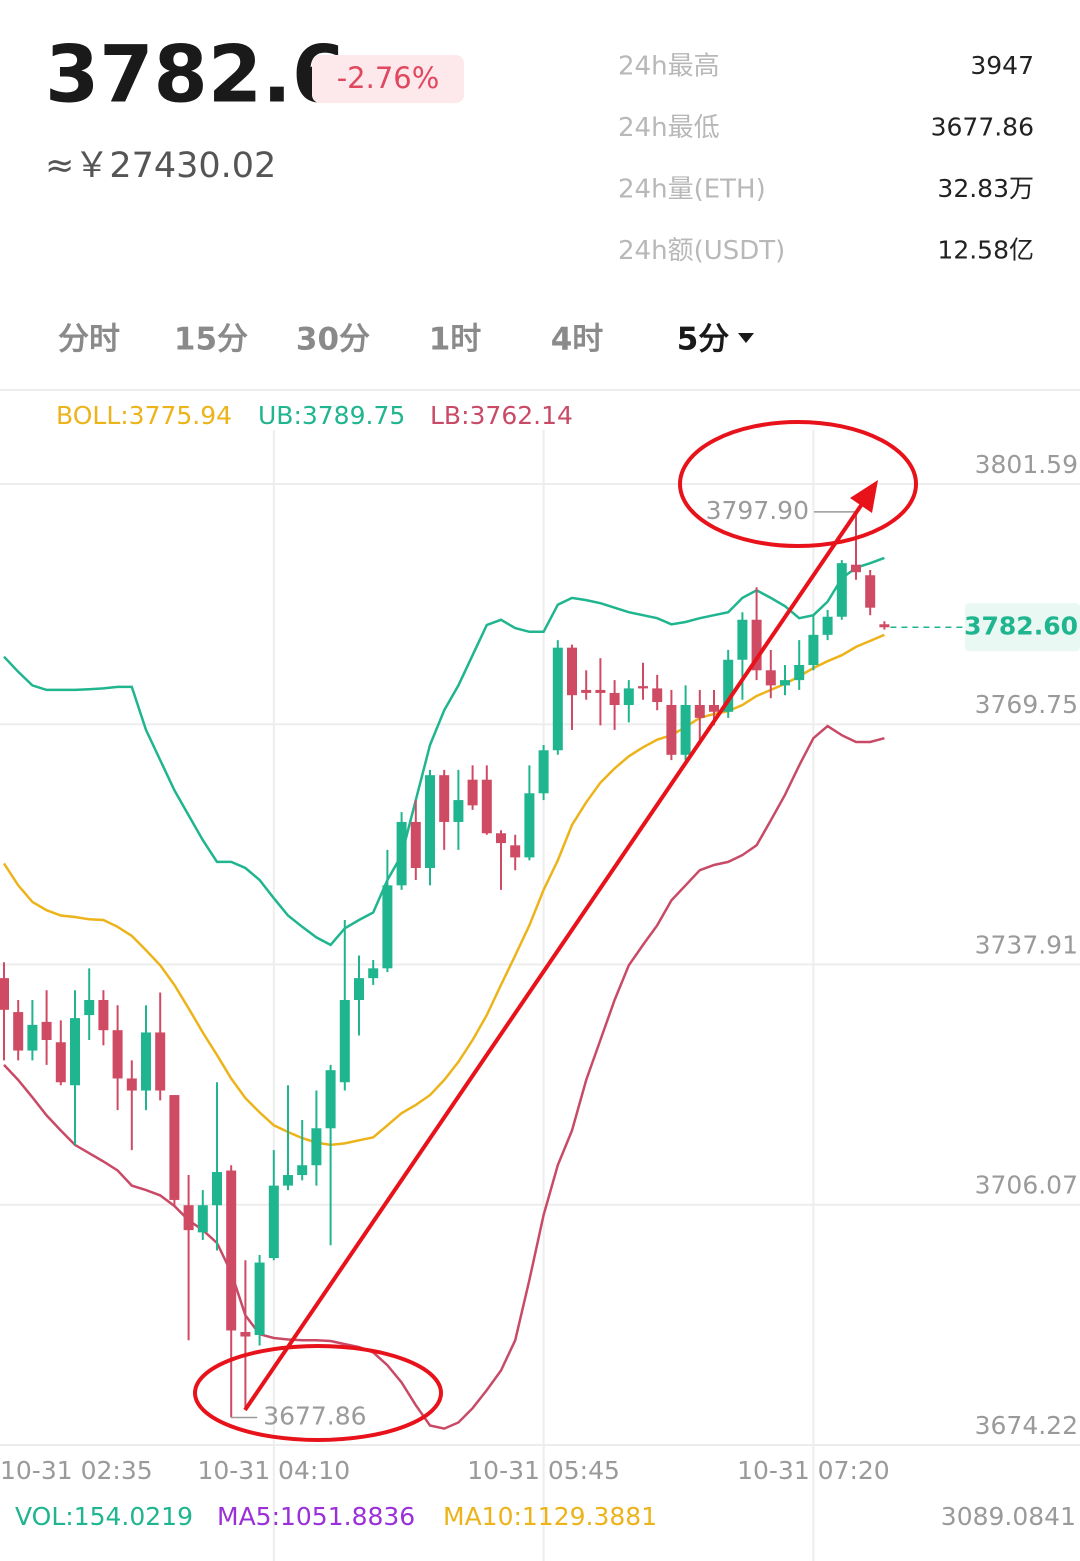 The width and height of the screenshot is (1080, 1561). I want to click on volume-legend: VOL:154.0219, so click(104, 1516).